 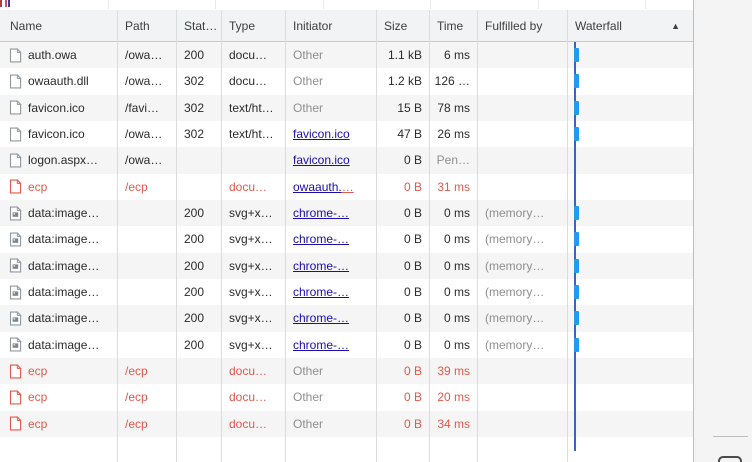 What do you see at coordinates (453, 345) in the screenshot?
I see `time-cell: 0 ms` at bounding box center [453, 345].